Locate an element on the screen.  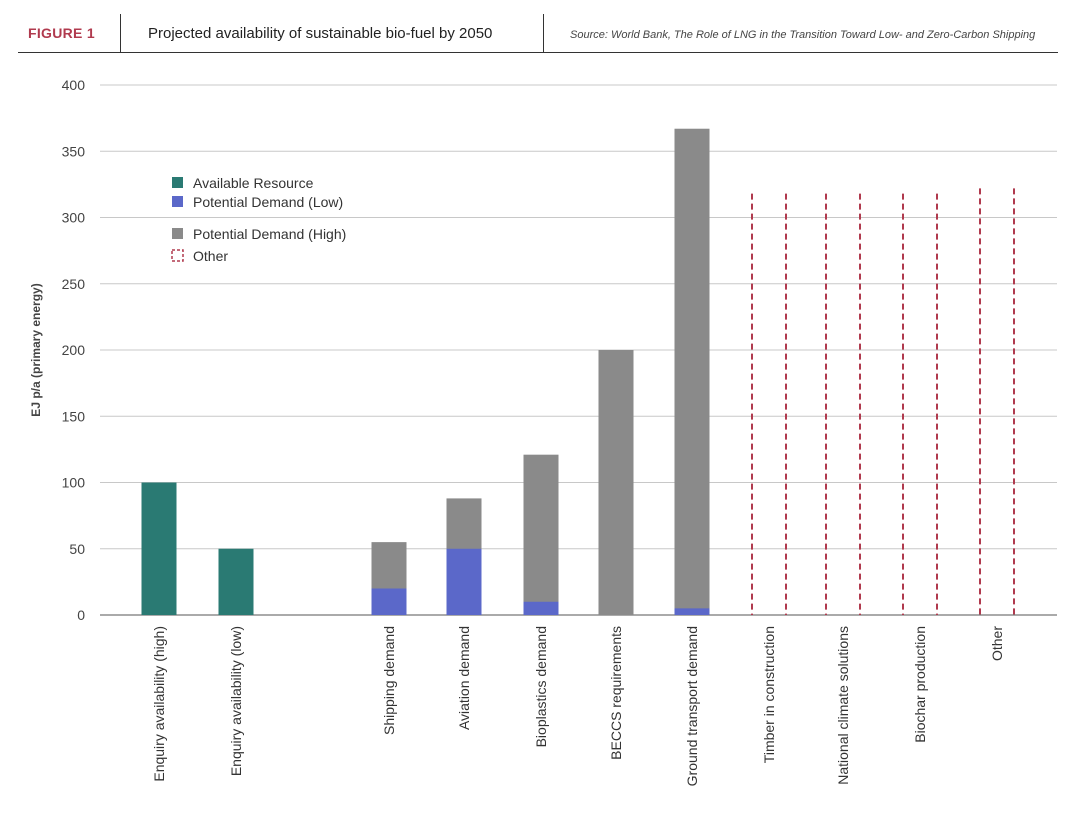
legend-label: Available Resource is located at coordinates (253, 183).